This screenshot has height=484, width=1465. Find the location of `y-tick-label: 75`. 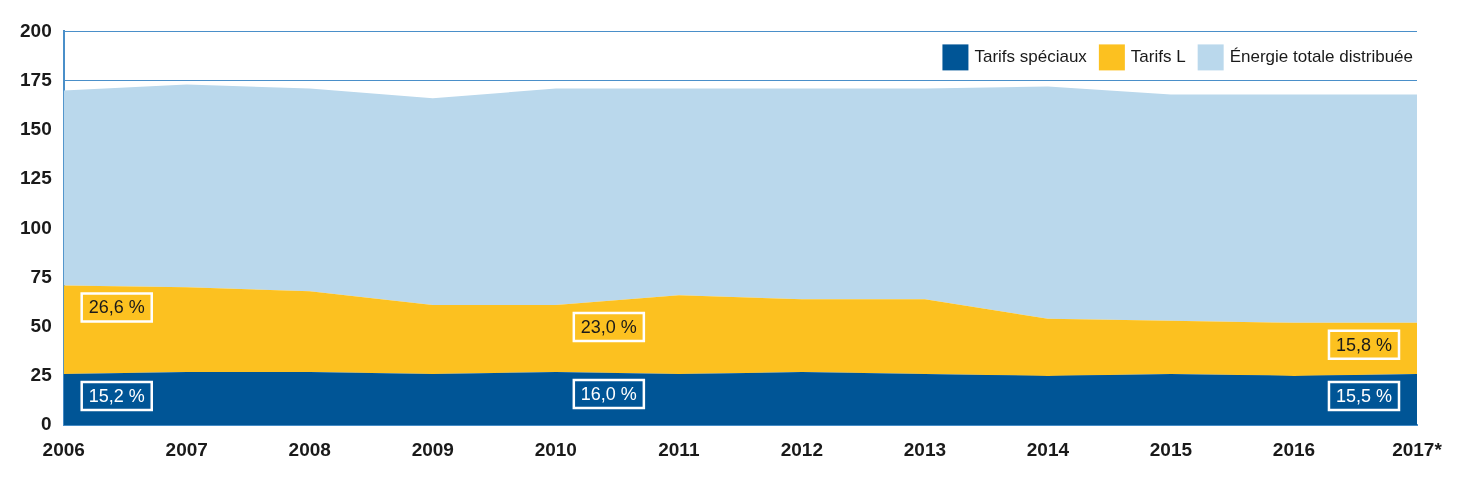

y-tick-label: 75 is located at coordinates (41, 276).